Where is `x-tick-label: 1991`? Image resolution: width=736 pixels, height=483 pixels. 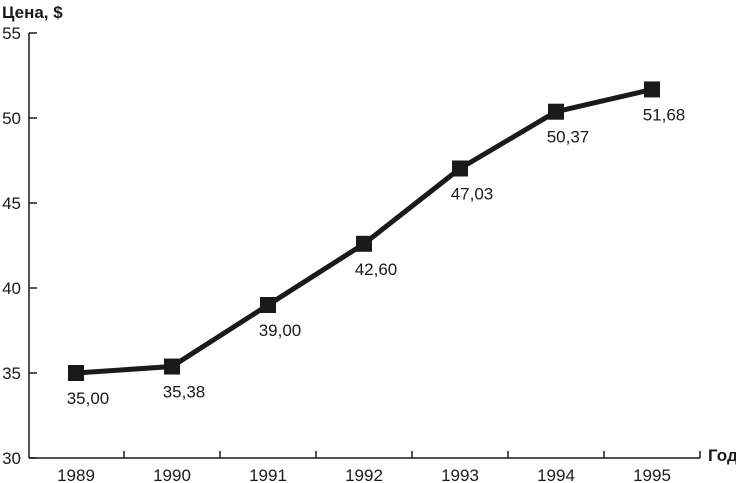 x-tick-label: 1991 is located at coordinates (268, 474).